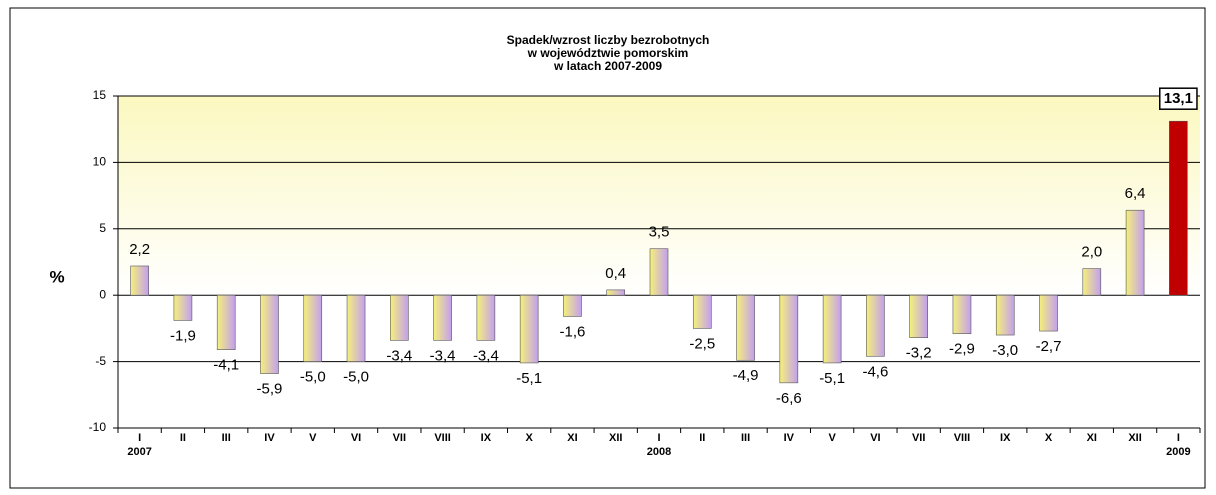 This screenshot has width=1216, height=495. What do you see at coordinates (702, 343) in the screenshot?
I see `value-label: -2,5` at bounding box center [702, 343].